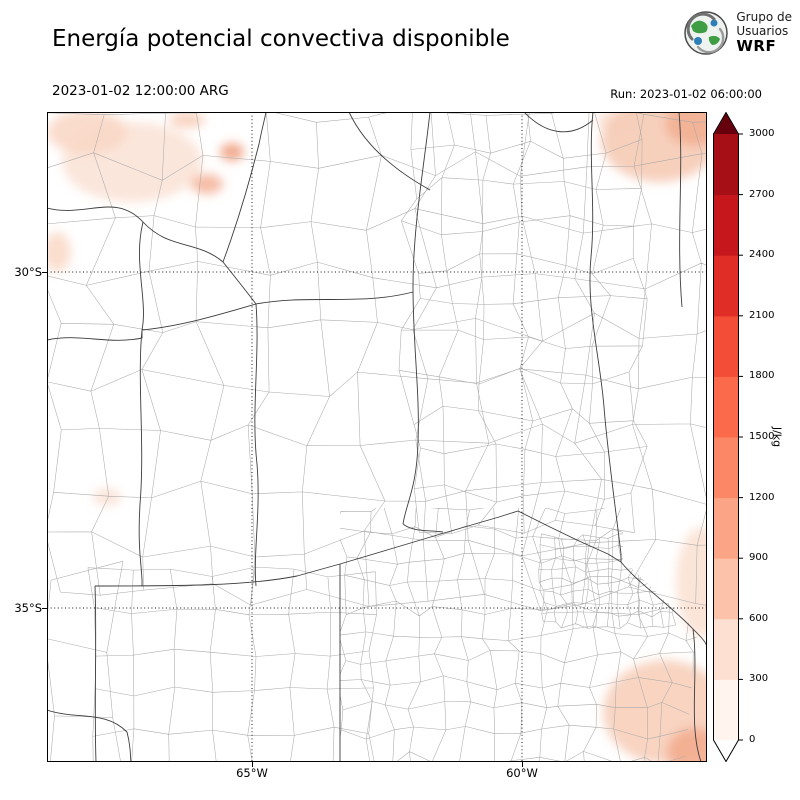 The height and width of the screenshot is (800, 800). I want to click on colorbar-tick-label: 2700, so click(762, 194).